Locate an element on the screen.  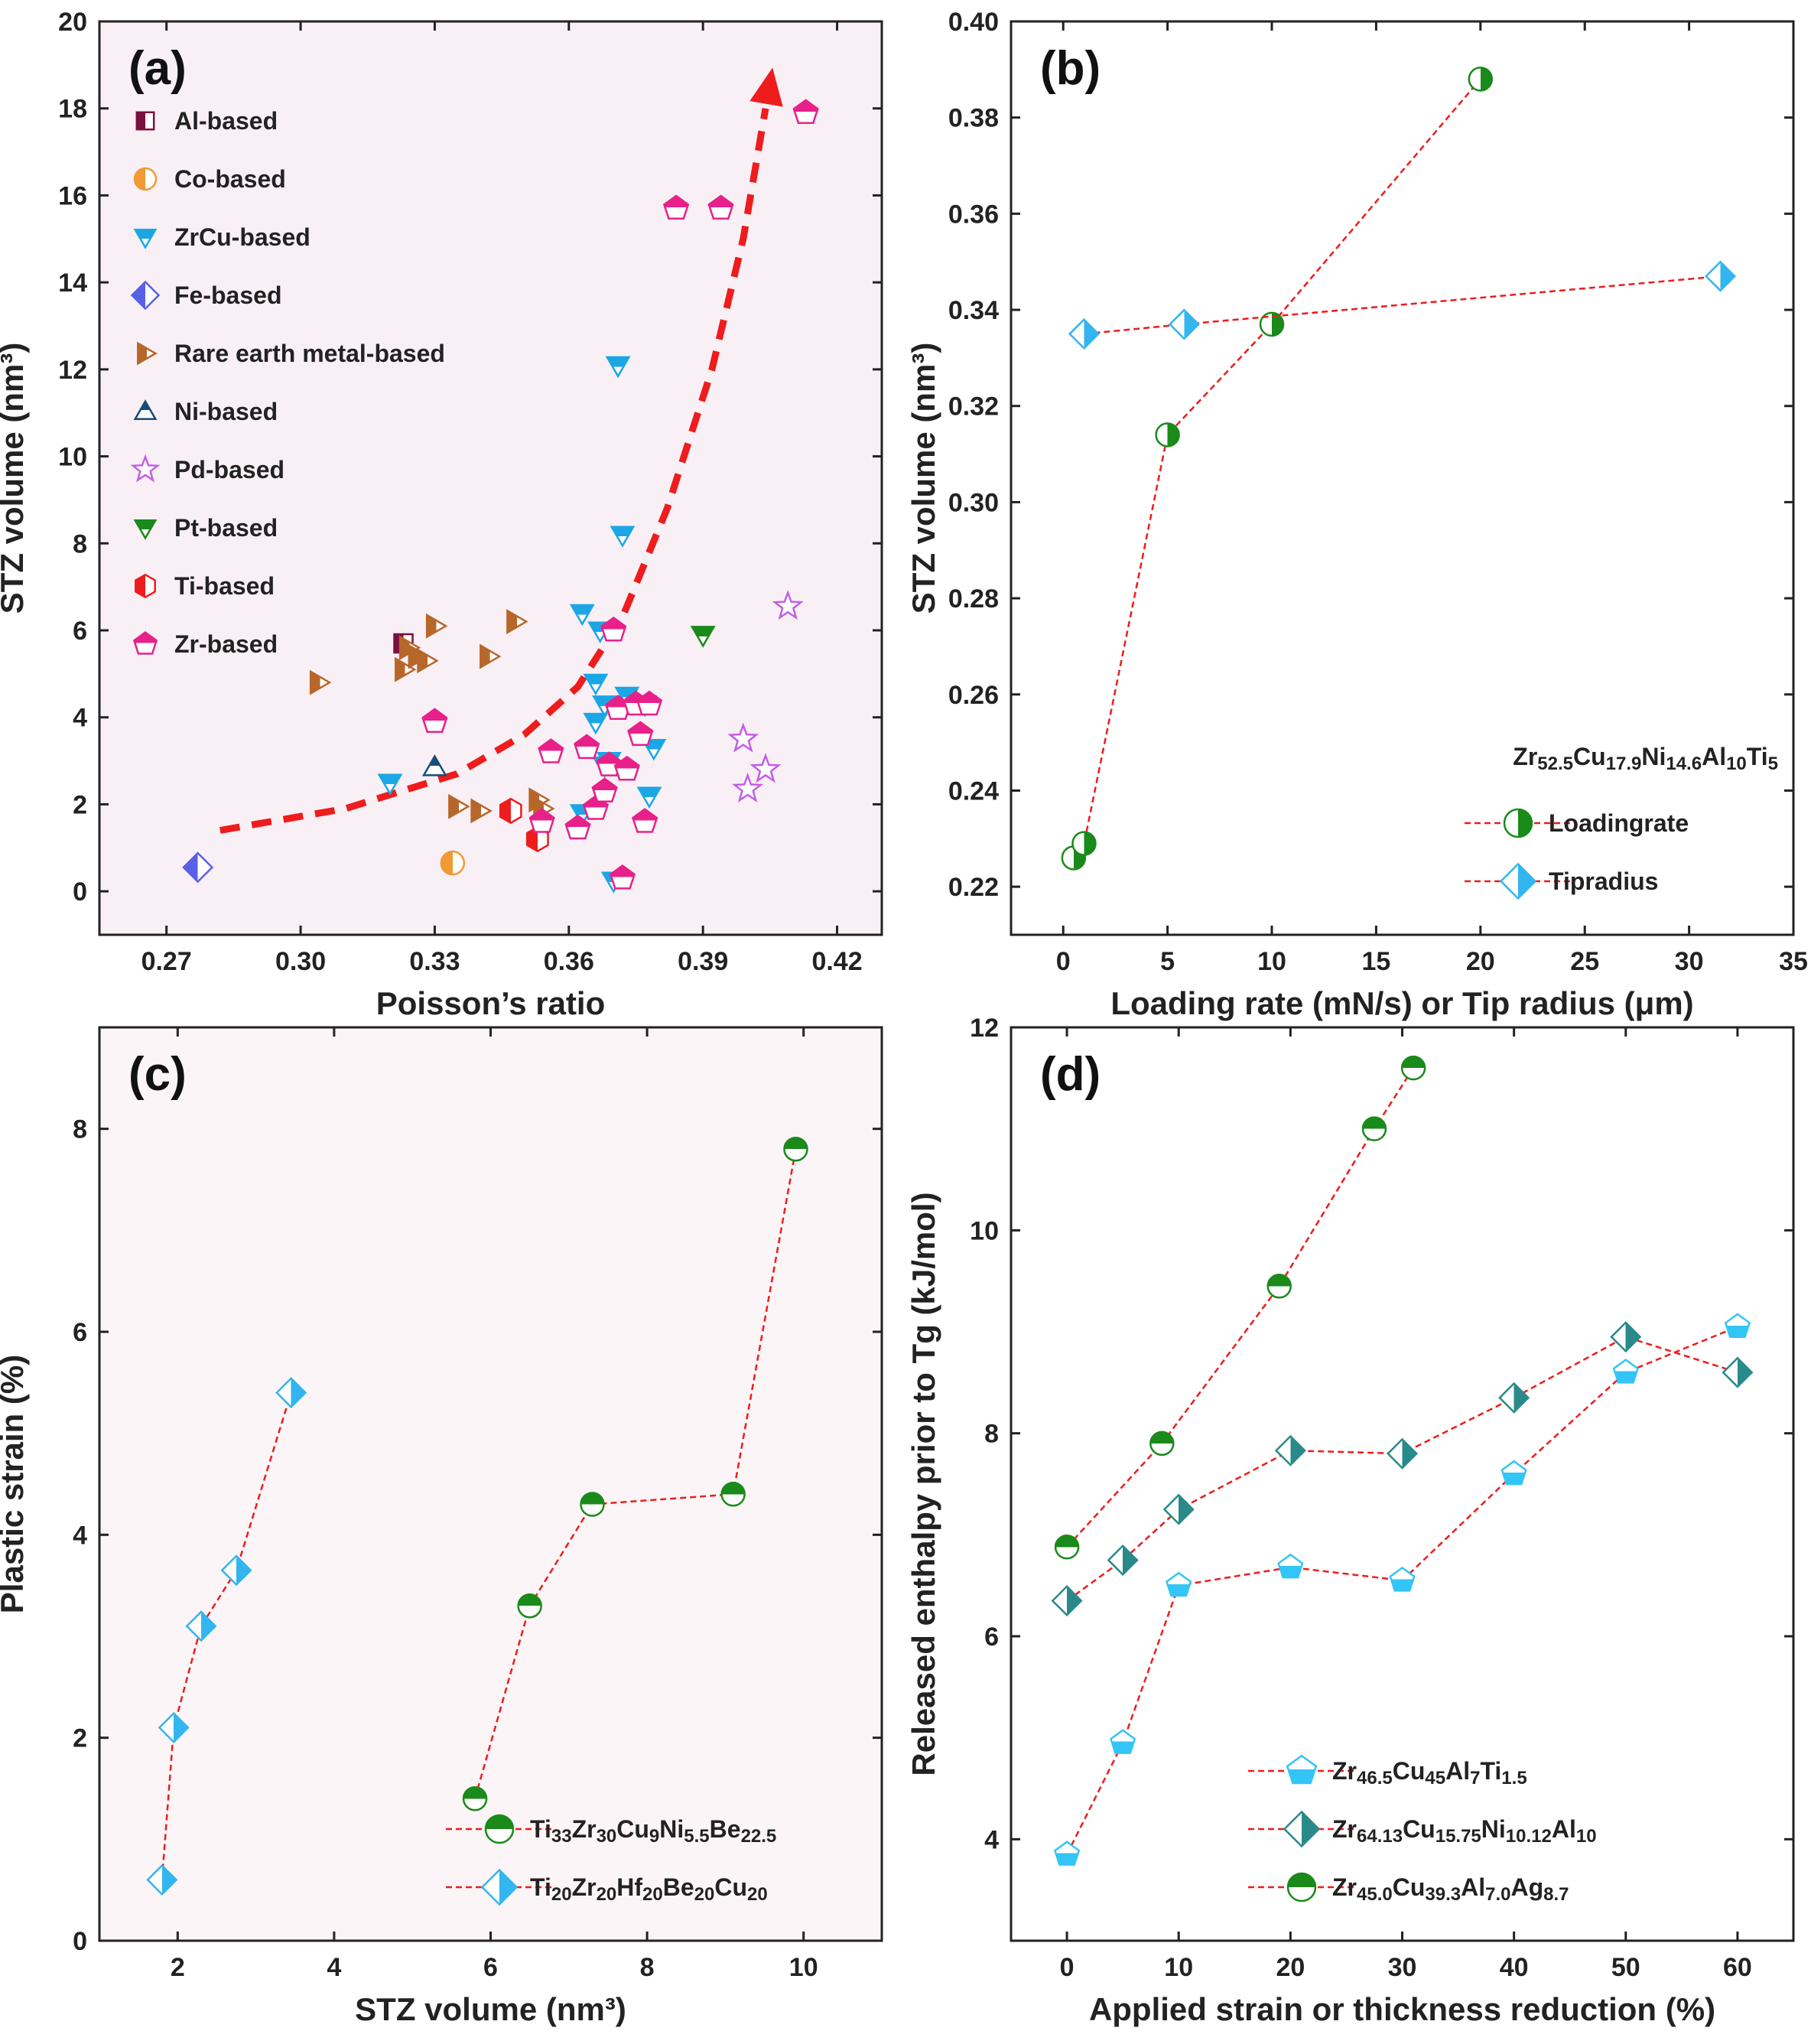
legend-label: Ti-based is located at coordinates (224, 586).